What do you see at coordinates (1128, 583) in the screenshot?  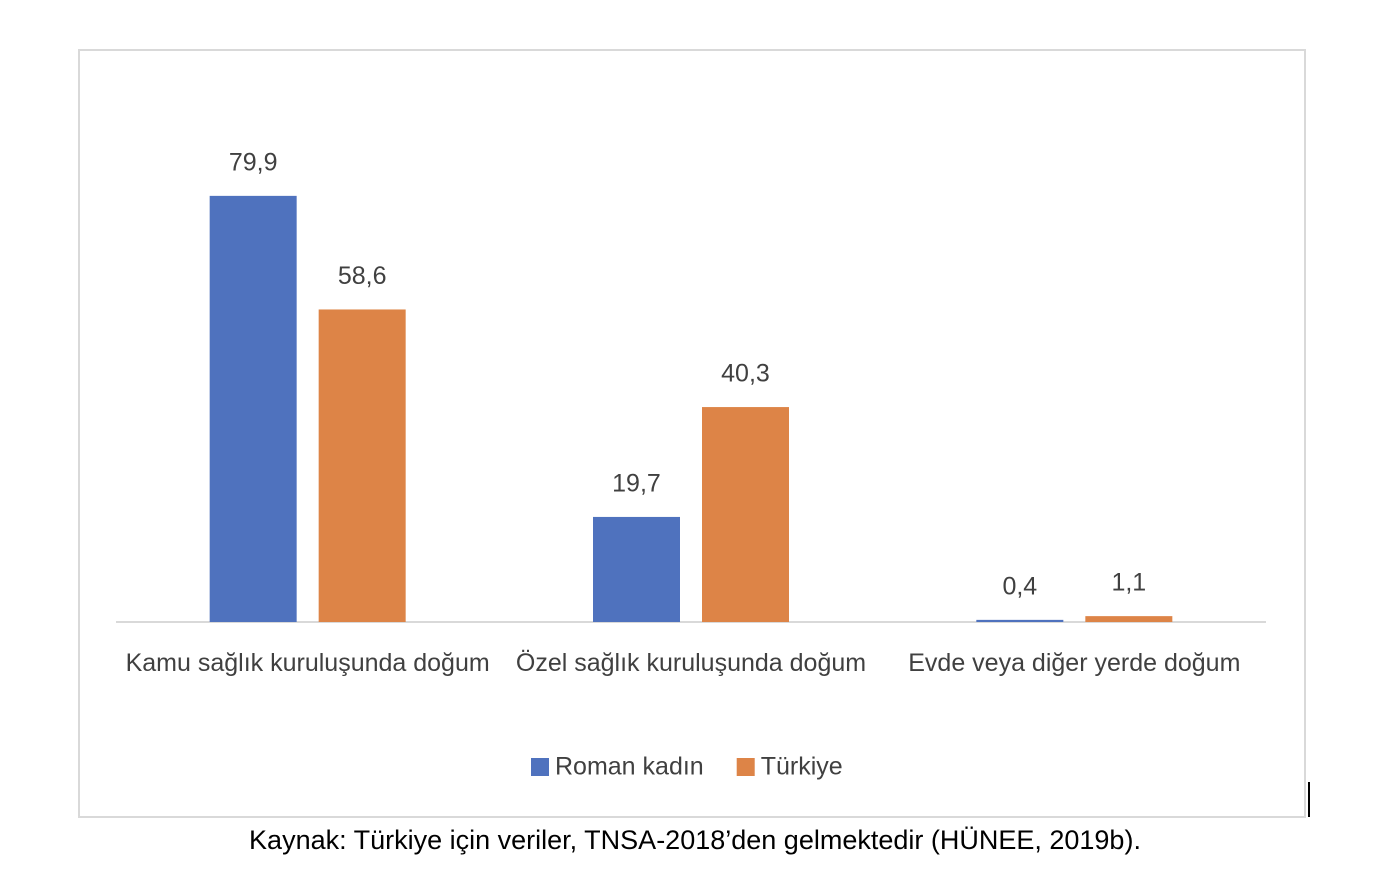 I see `value-label: 1,1` at bounding box center [1128, 583].